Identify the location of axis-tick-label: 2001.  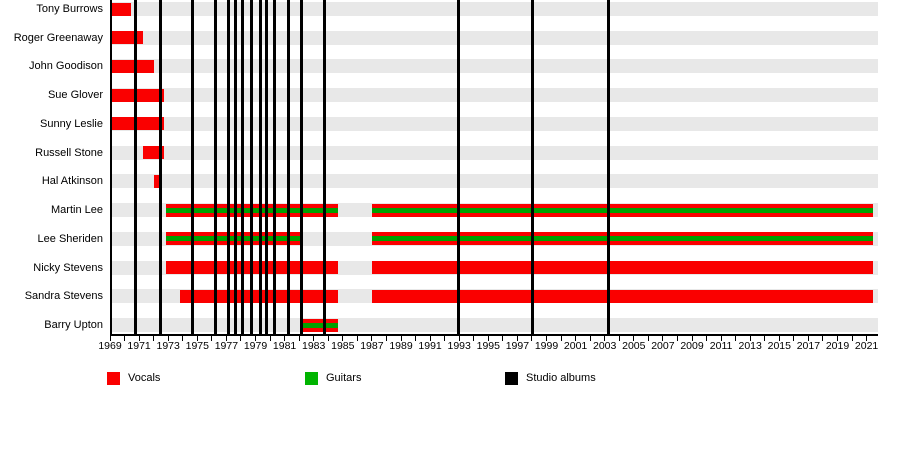
(575, 346).